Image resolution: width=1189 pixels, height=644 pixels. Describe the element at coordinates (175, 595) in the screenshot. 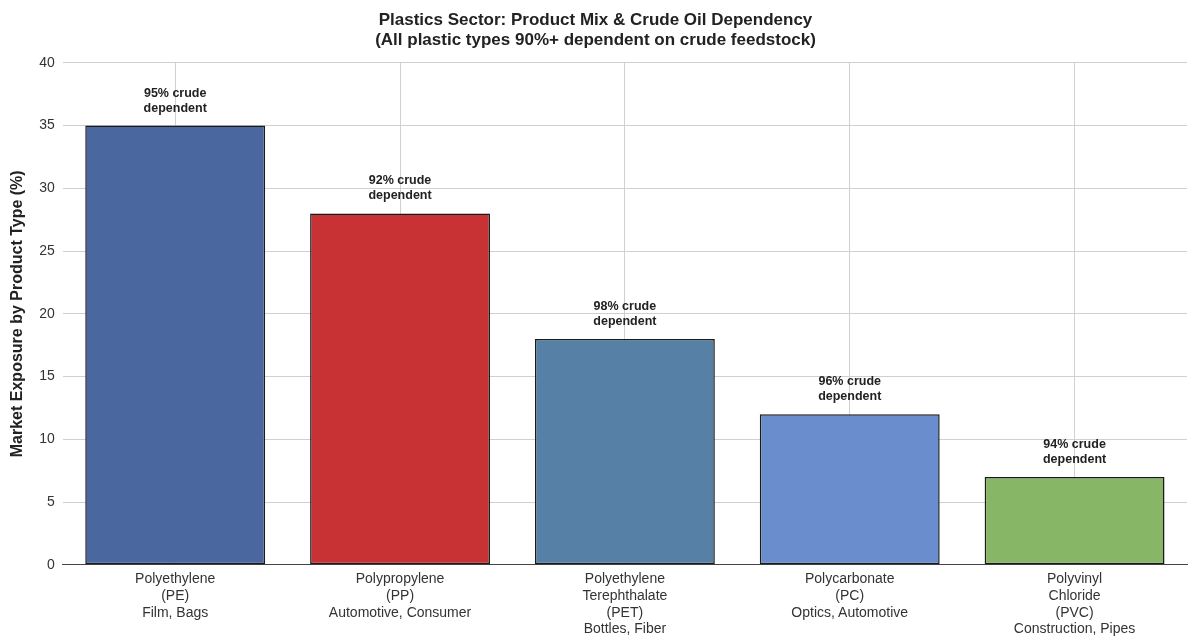

I see `x-tick-label: Polyethylene (PE) Film, Bags` at that location.